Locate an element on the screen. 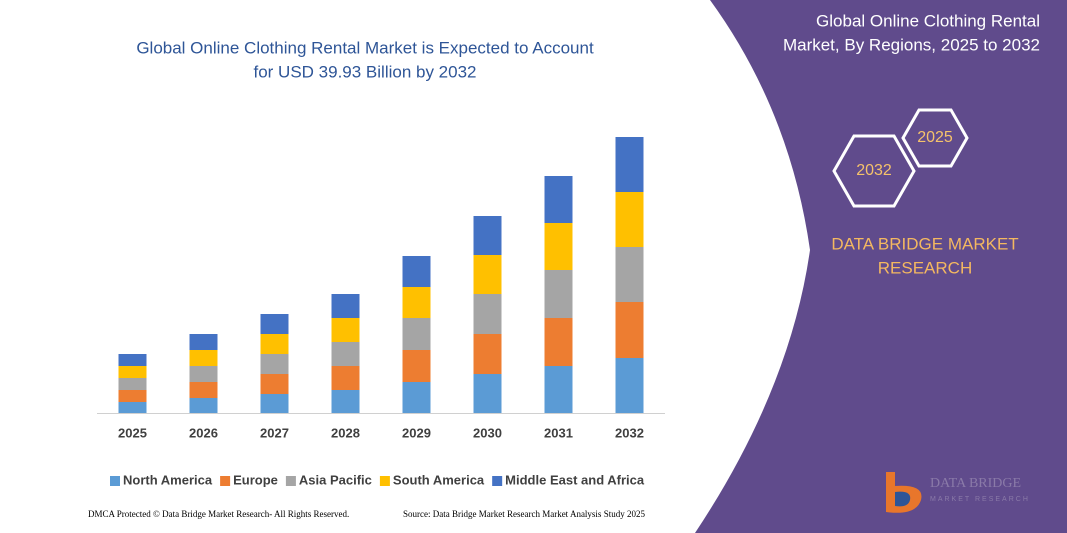 The height and width of the screenshot is (533, 1067). x-tick-label: 2032 is located at coordinates (629, 432).